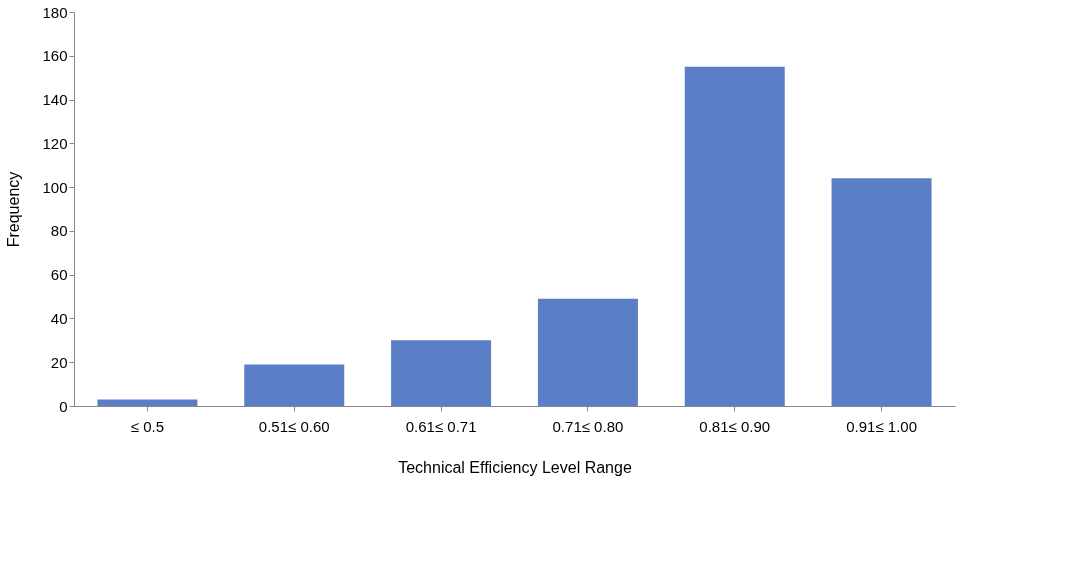 The height and width of the screenshot is (585, 1065). I want to click on x-tick-label: 0.51≤ 0.60, so click(294, 426).